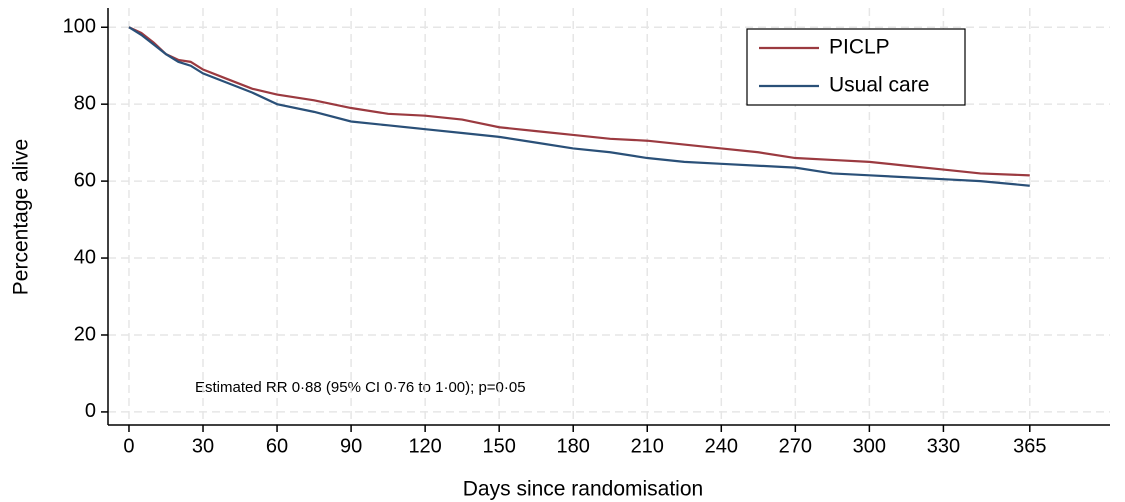 Image resolution: width=1125 pixels, height=502 pixels. Describe the element at coordinates (721, 446) in the screenshot. I see `x-tick-label: 240` at that location.